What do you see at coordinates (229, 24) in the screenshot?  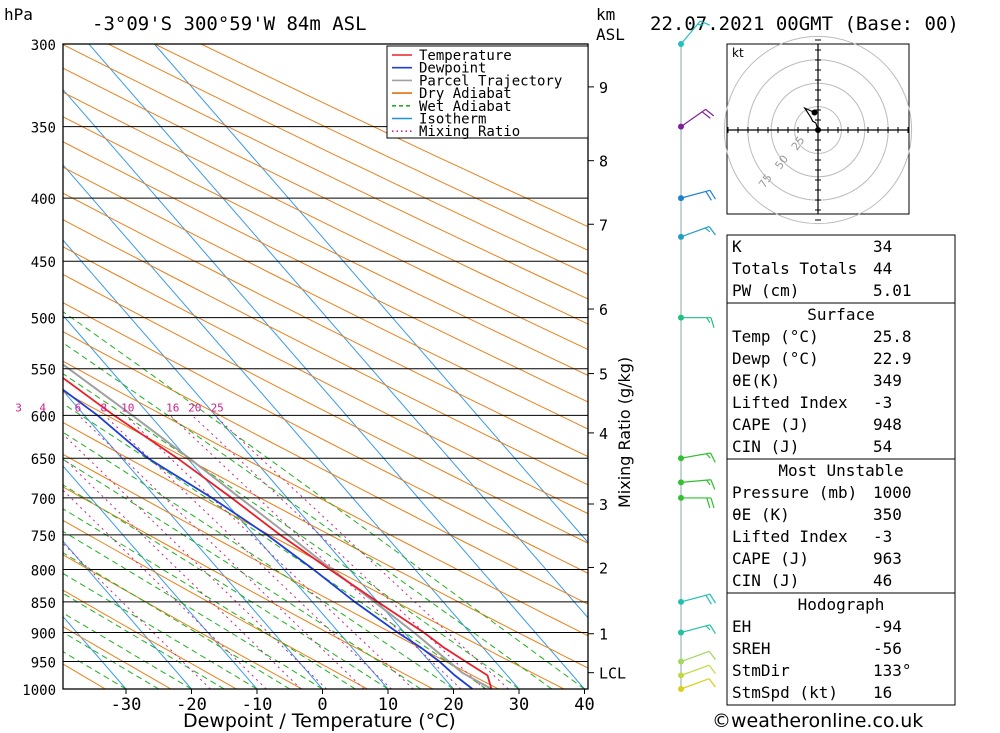 I see `location-title: -3°09'S 300°59'W 84m ASL` at bounding box center [229, 24].